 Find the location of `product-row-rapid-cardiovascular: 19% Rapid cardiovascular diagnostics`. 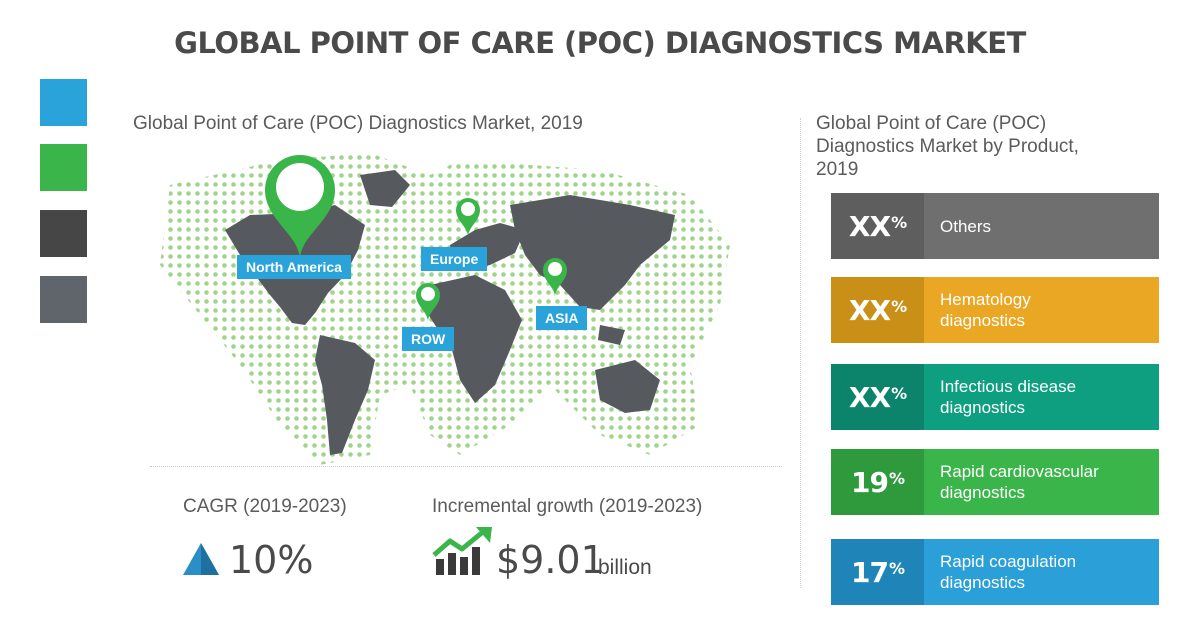

product-row-rapid-cardiovascular: 19% Rapid cardiovascular diagnostics is located at coordinates (995, 482).